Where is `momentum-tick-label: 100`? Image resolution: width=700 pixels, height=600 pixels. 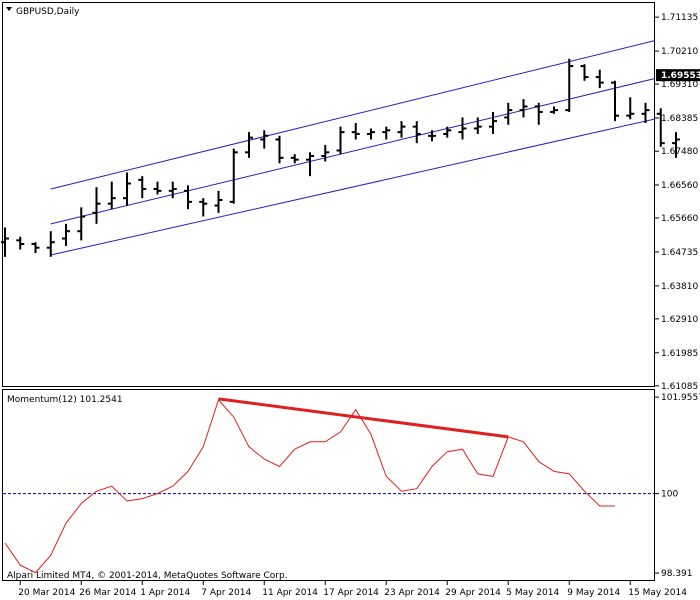 momentum-tick-label: 100 is located at coordinates (669, 495).